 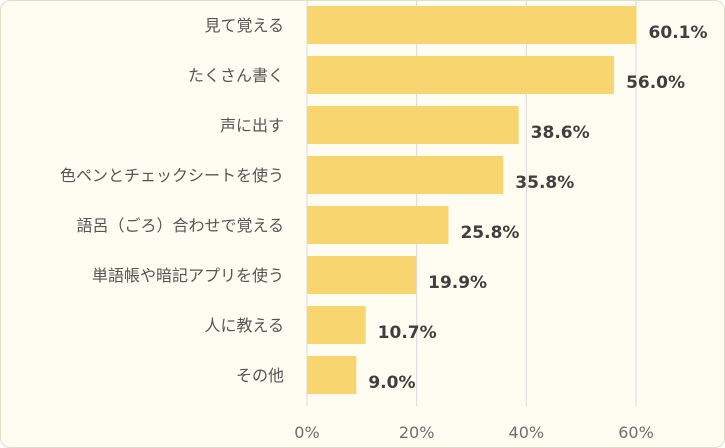 I want to click on category-label-5: 単語帳や暗記アプリを使う, so click(x=188, y=275).